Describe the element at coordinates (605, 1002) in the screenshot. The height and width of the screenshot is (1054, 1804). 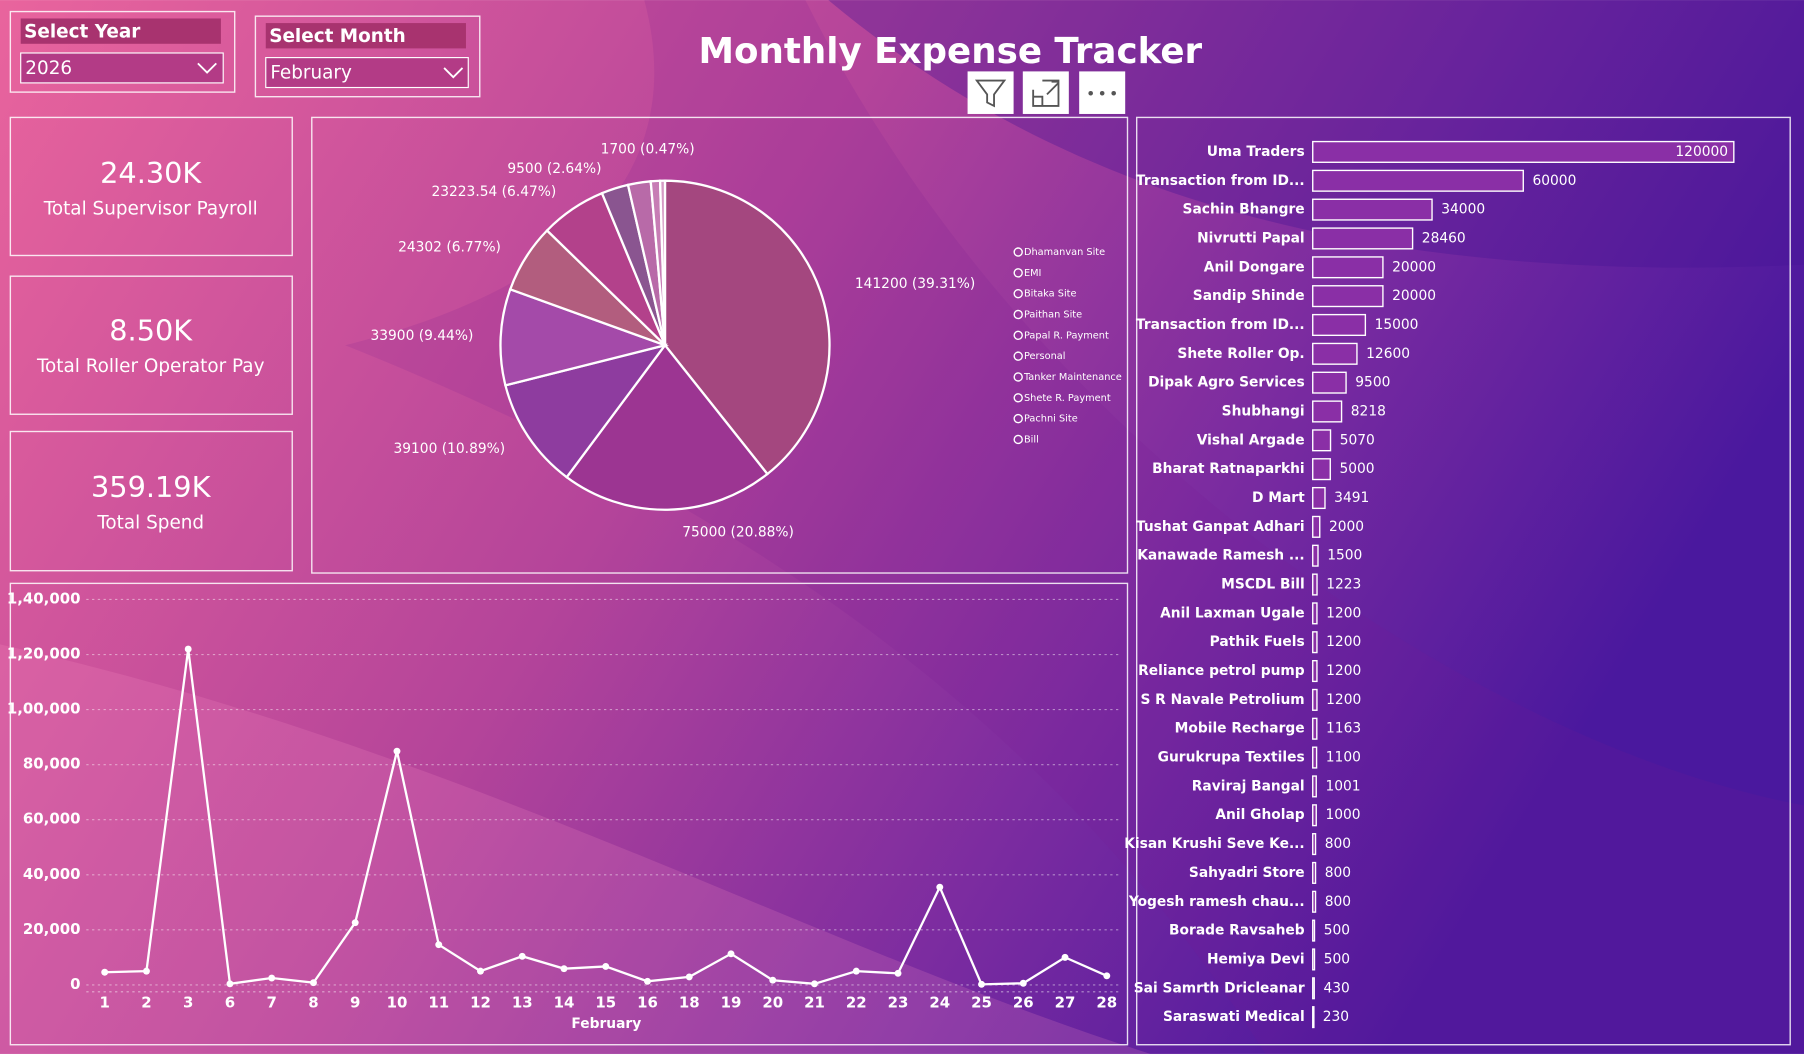
I see `x-tick-label: 15` at that location.